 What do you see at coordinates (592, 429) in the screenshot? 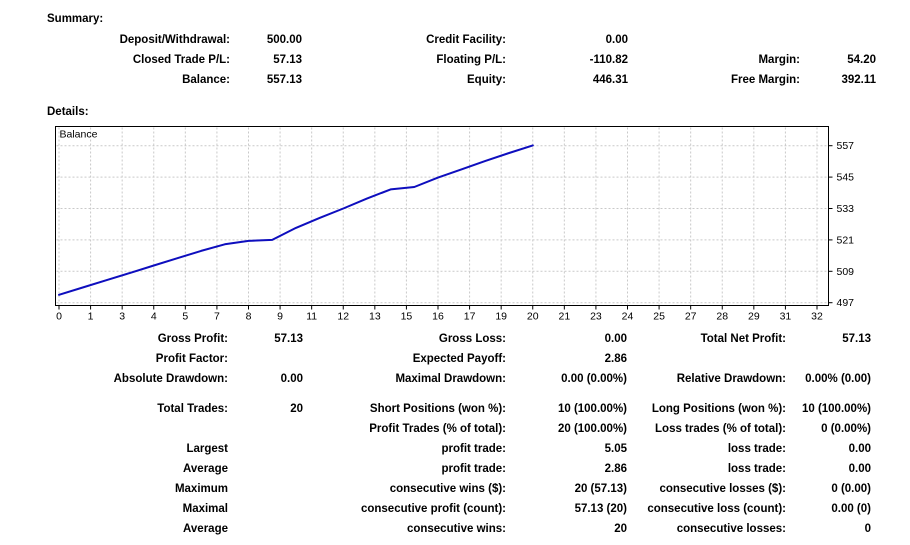
I see `stat-value: 20 (100.00%)` at bounding box center [592, 429].